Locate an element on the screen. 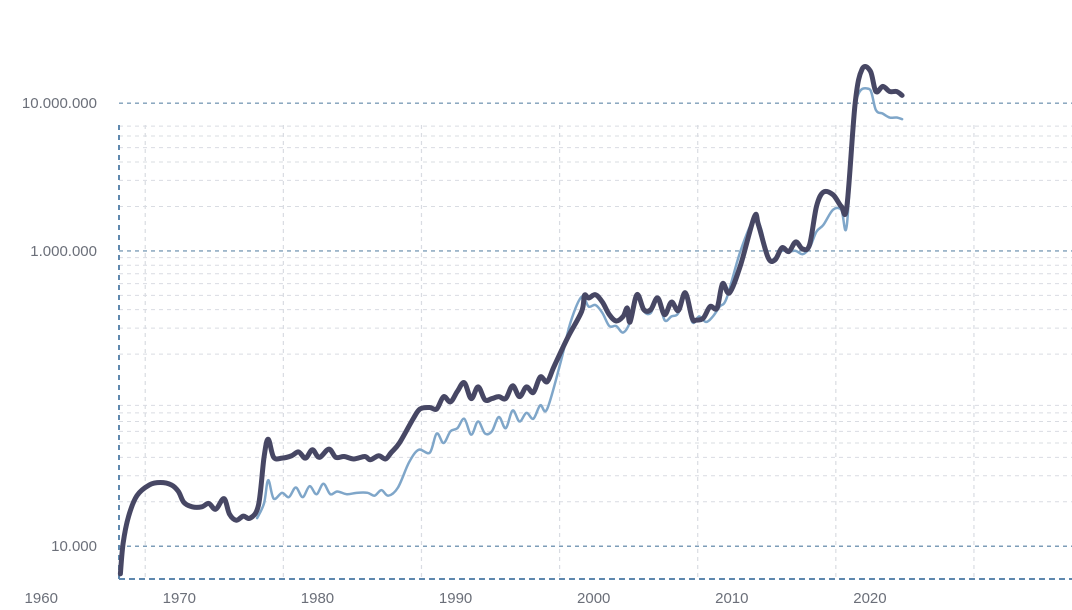  y-tick-label: 10.000 is located at coordinates (74, 546).